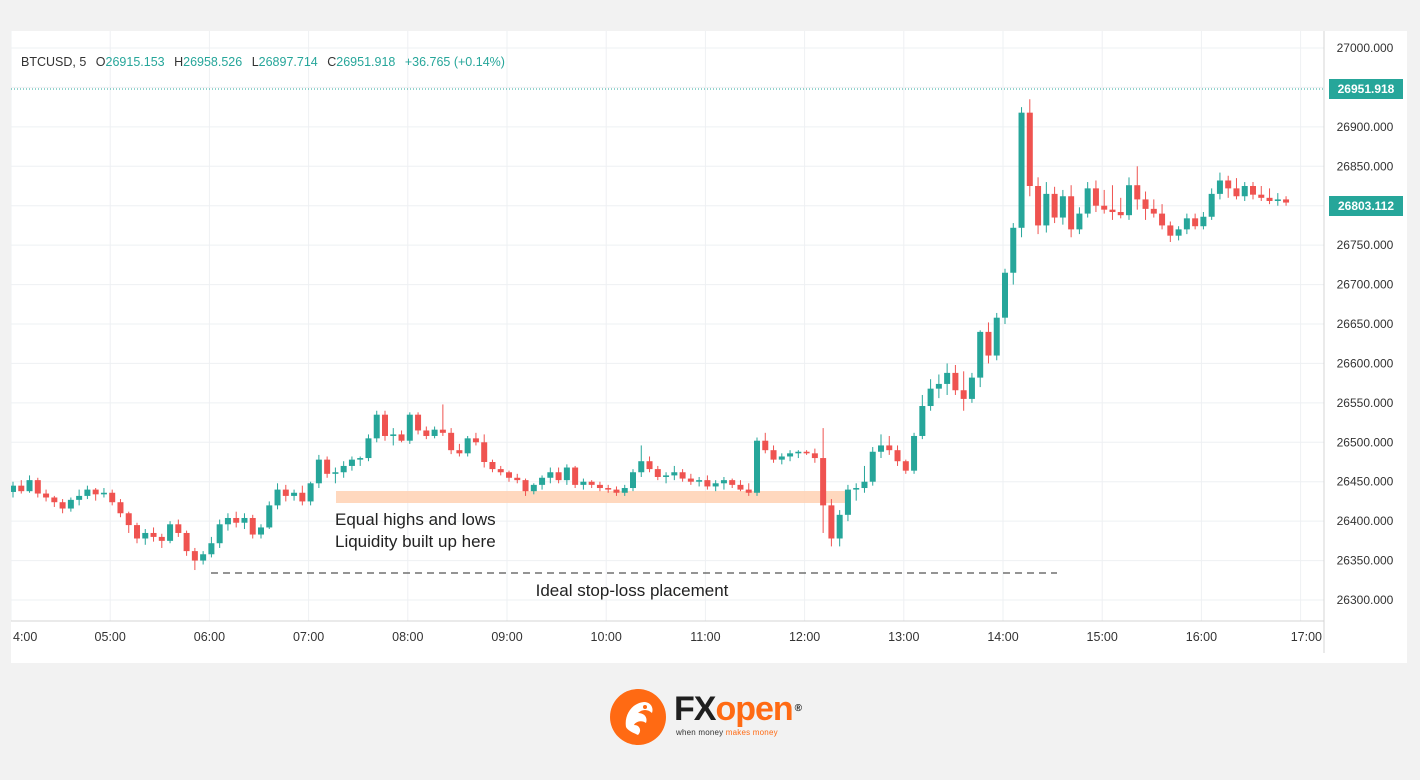 This screenshot has height=780, width=1420. Describe the element at coordinates (1366, 206) in the screenshot. I see `current-price-tag: 26803.112` at that location.